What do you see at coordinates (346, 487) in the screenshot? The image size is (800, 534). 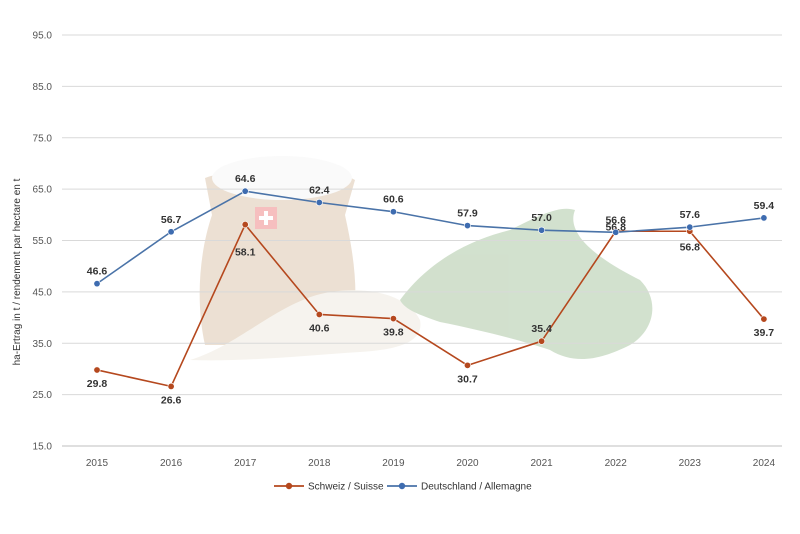 I see `legend-label-schweiz: Schweiz / Suisse` at bounding box center [346, 487].